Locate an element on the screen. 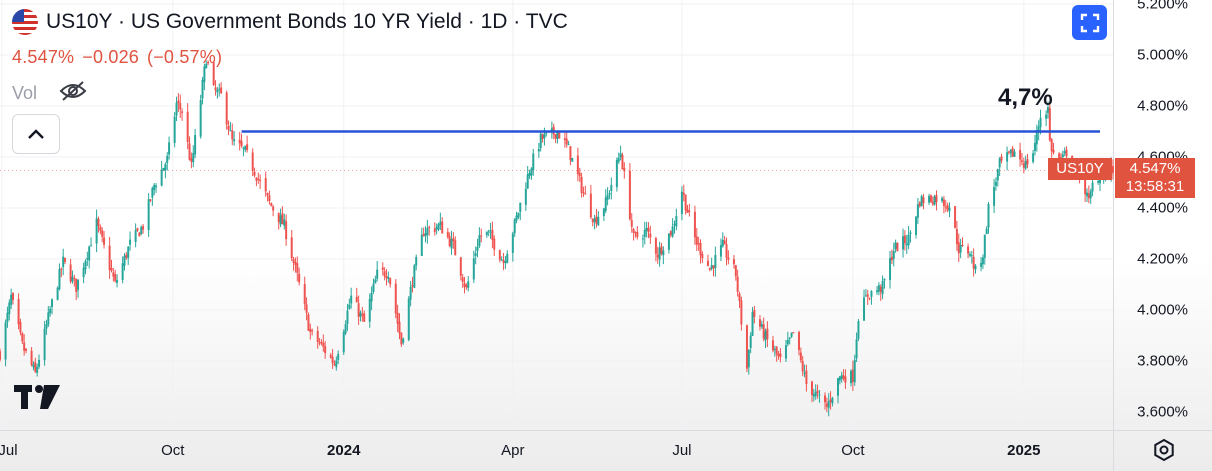 This screenshot has height=471, width=1212. change-value: −0.026 is located at coordinates (111, 57).